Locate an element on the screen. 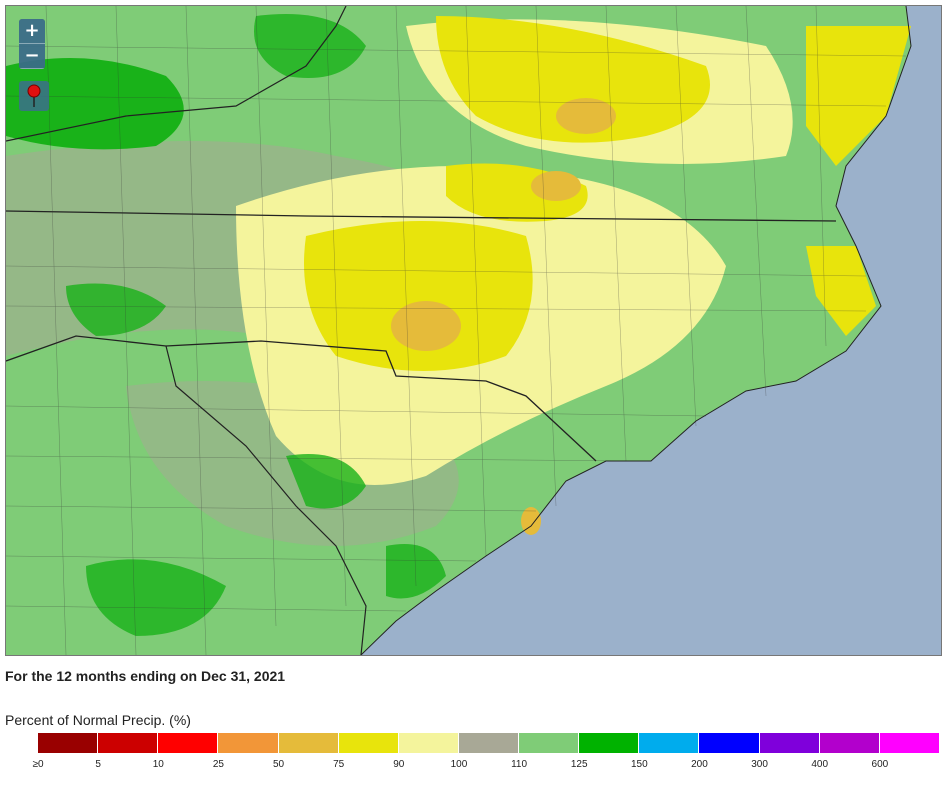 This screenshot has width=948, height=787. zoom-out-button: − is located at coordinates (32, 56).